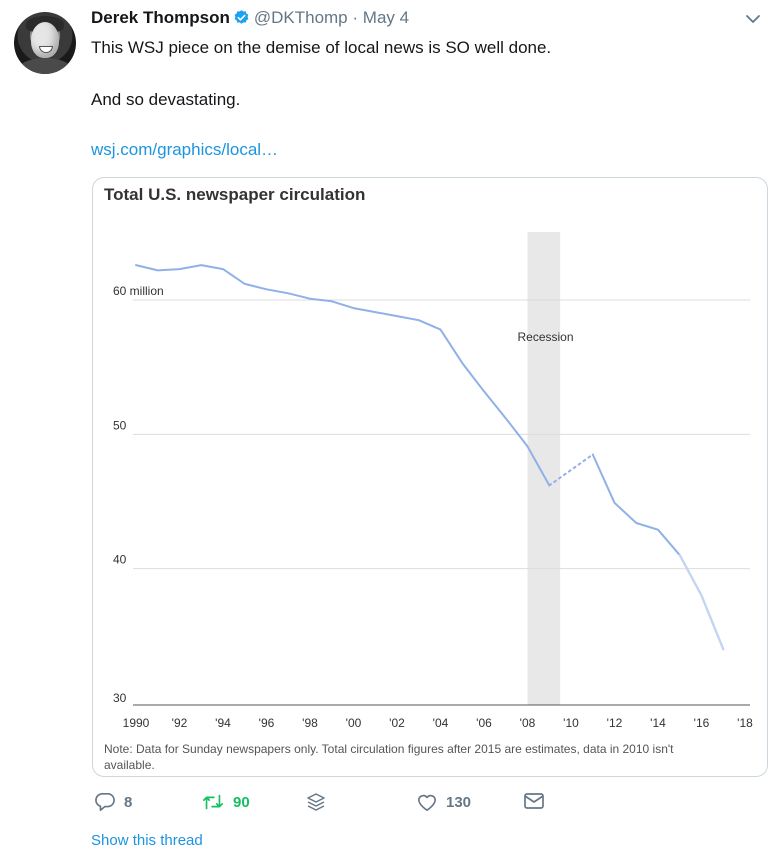  Describe the element at coordinates (120, 425) in the screenshot. I see `y-tick-label: 50` at that location.